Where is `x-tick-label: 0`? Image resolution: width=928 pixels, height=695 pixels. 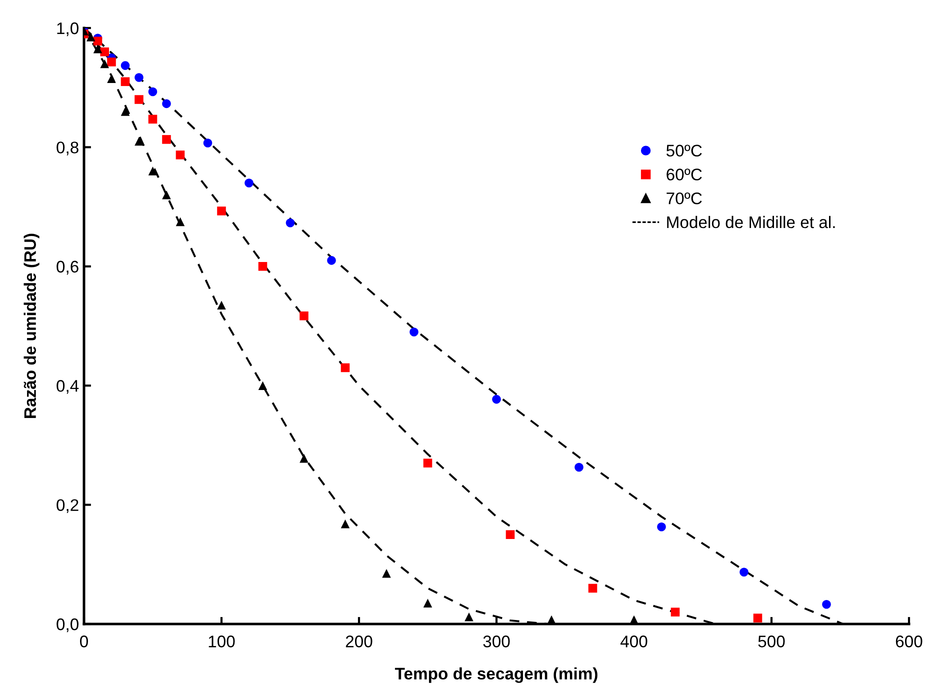
x-tick-label: 0 is located at coordinates (84, 642).